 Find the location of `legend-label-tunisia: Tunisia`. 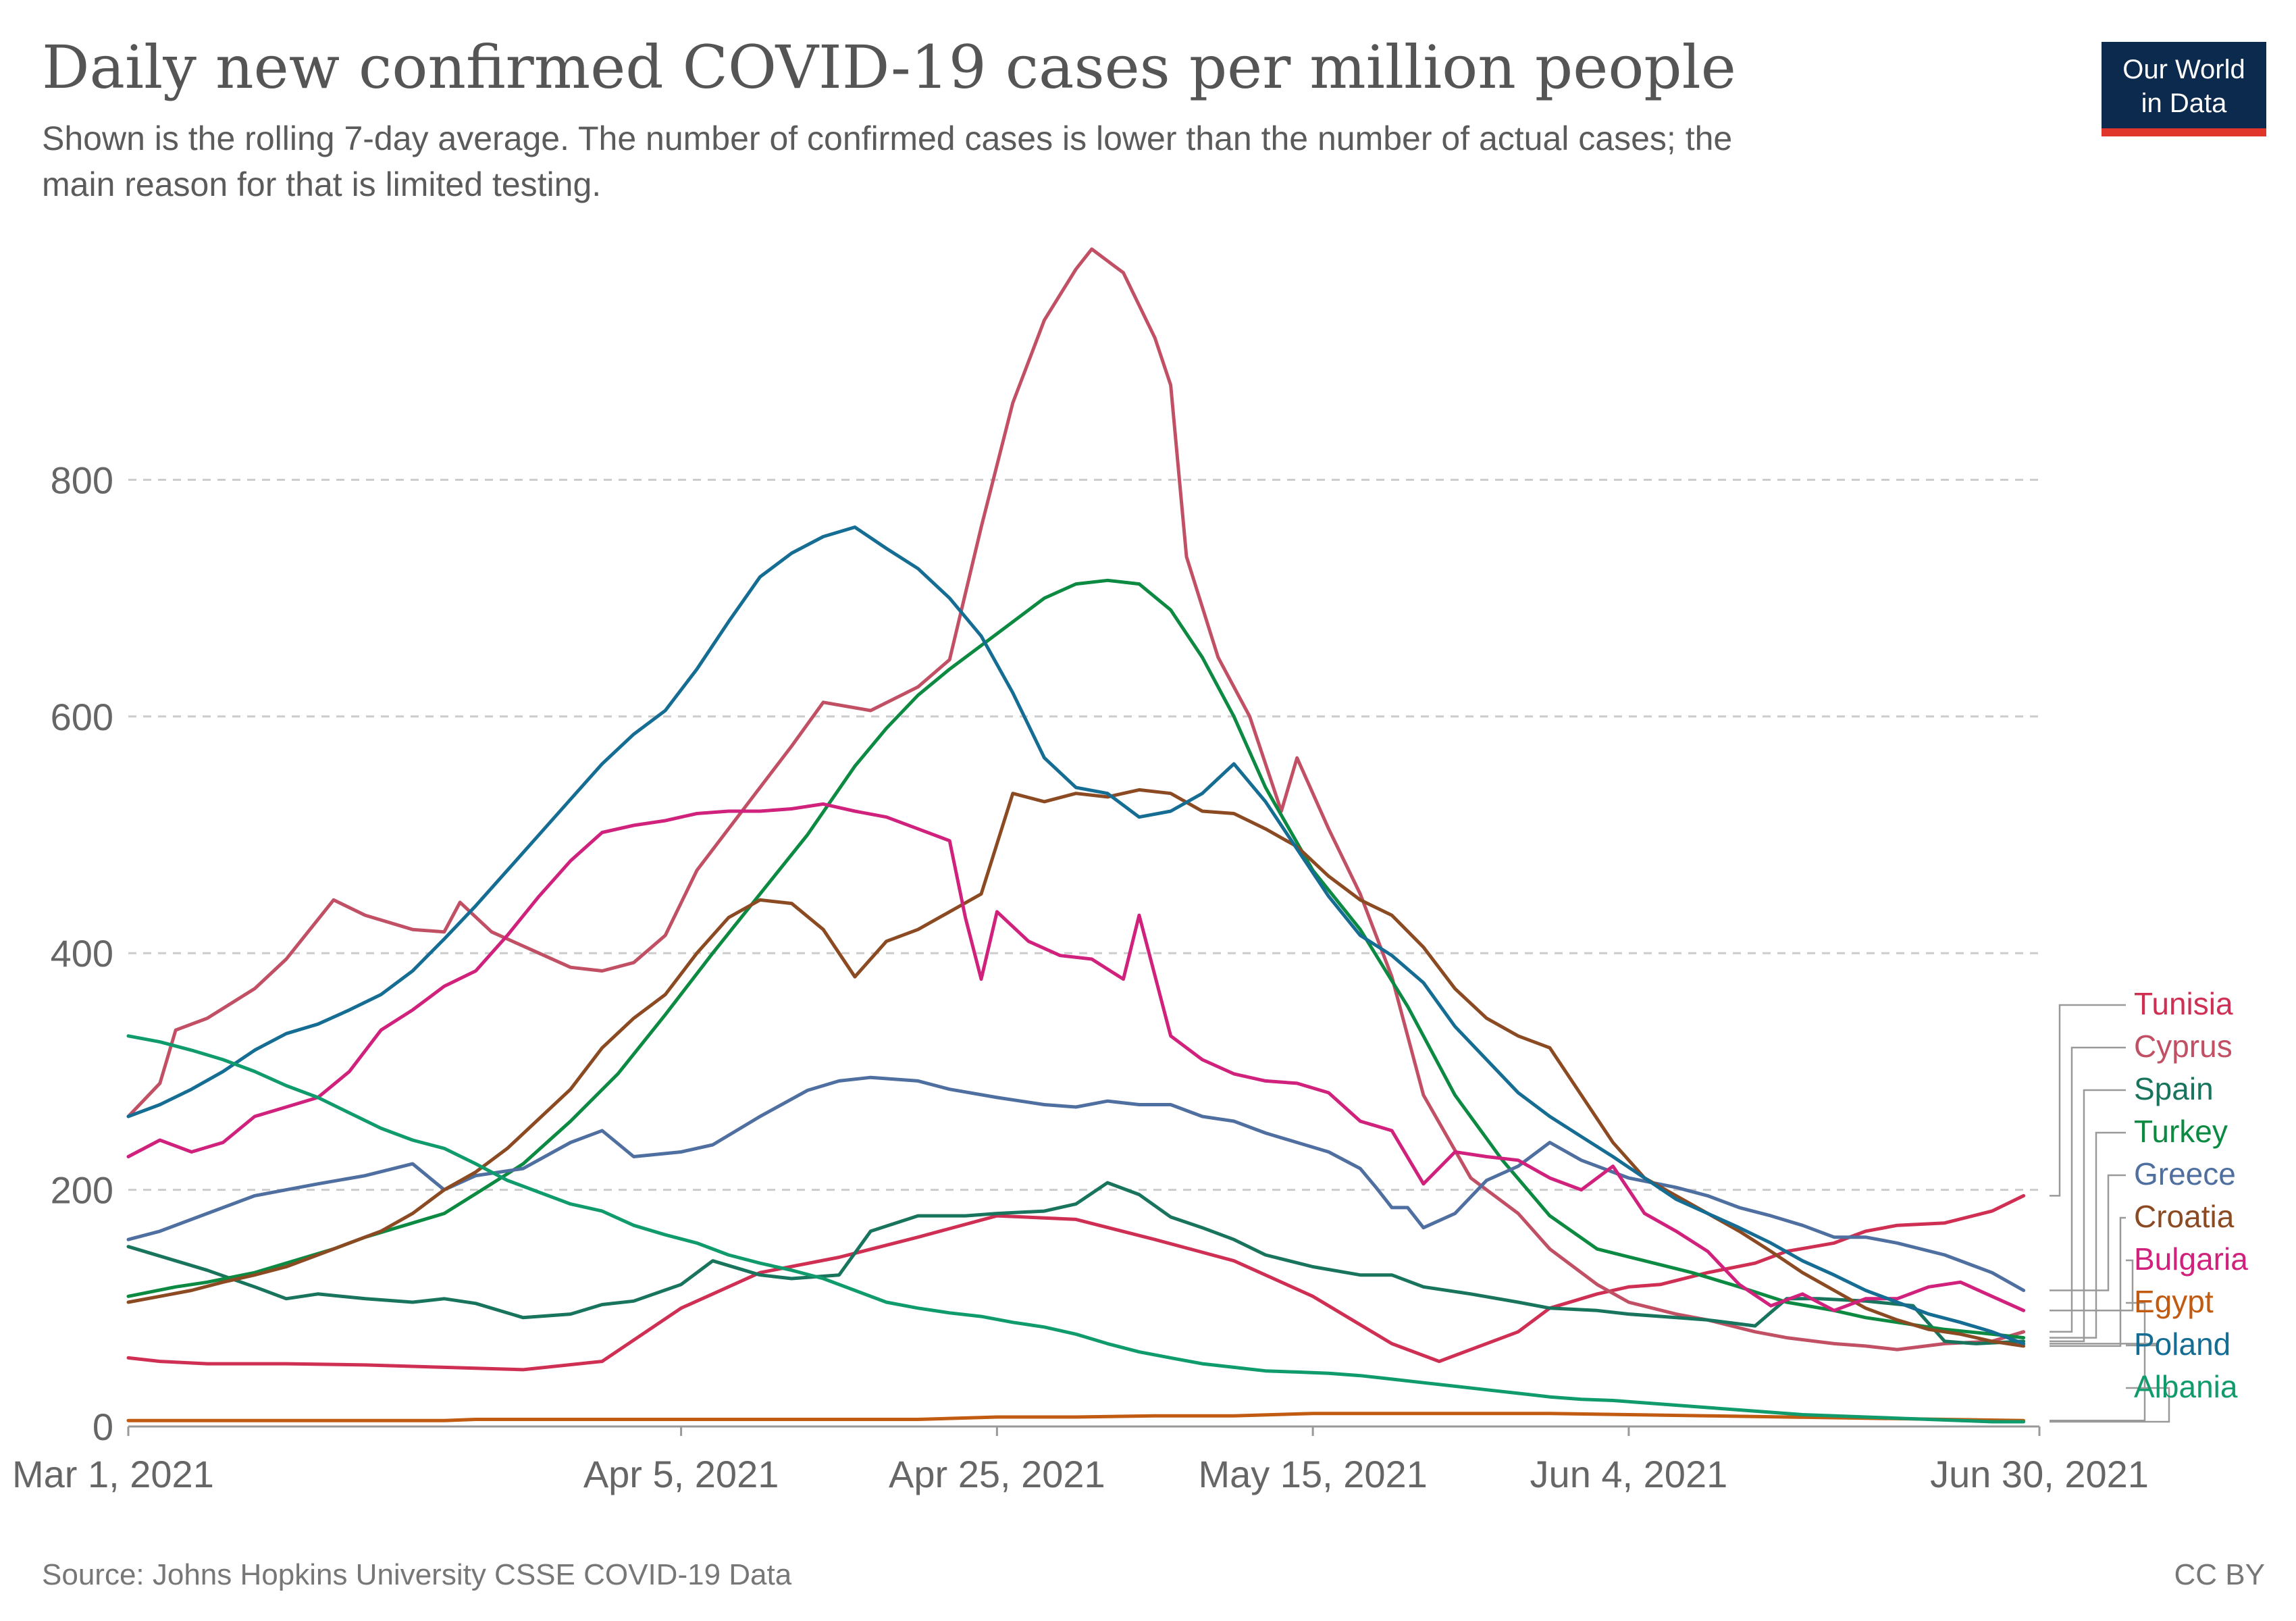

legend-label-tunisia: Tunisia is located at coordinates (2183, 1003).